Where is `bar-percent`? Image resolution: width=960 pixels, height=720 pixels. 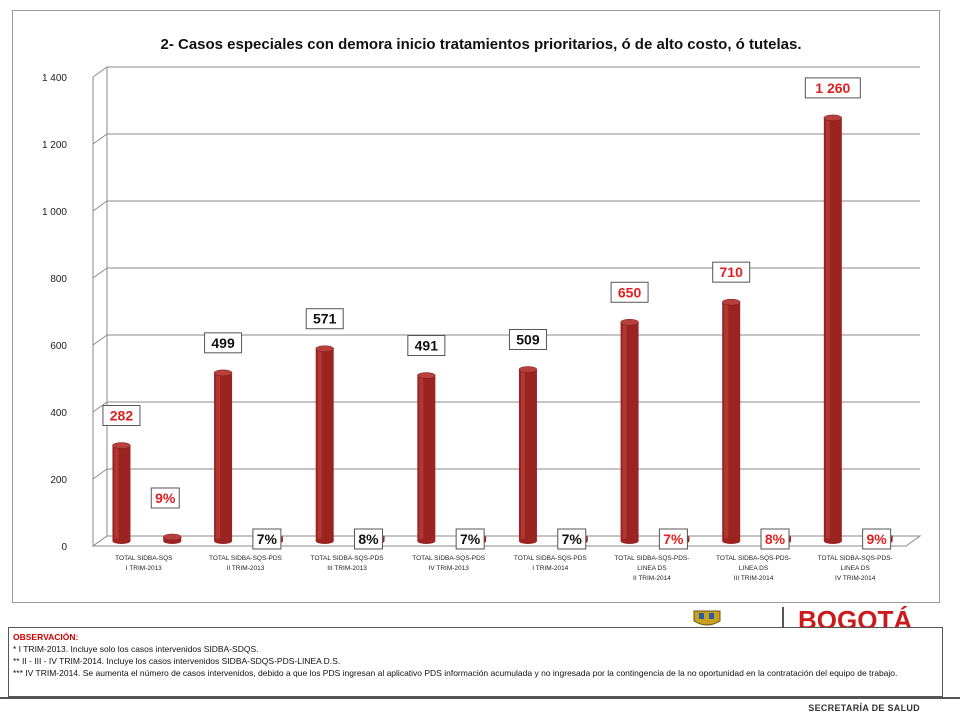
bar-percent is located at coordinates (172, 538).